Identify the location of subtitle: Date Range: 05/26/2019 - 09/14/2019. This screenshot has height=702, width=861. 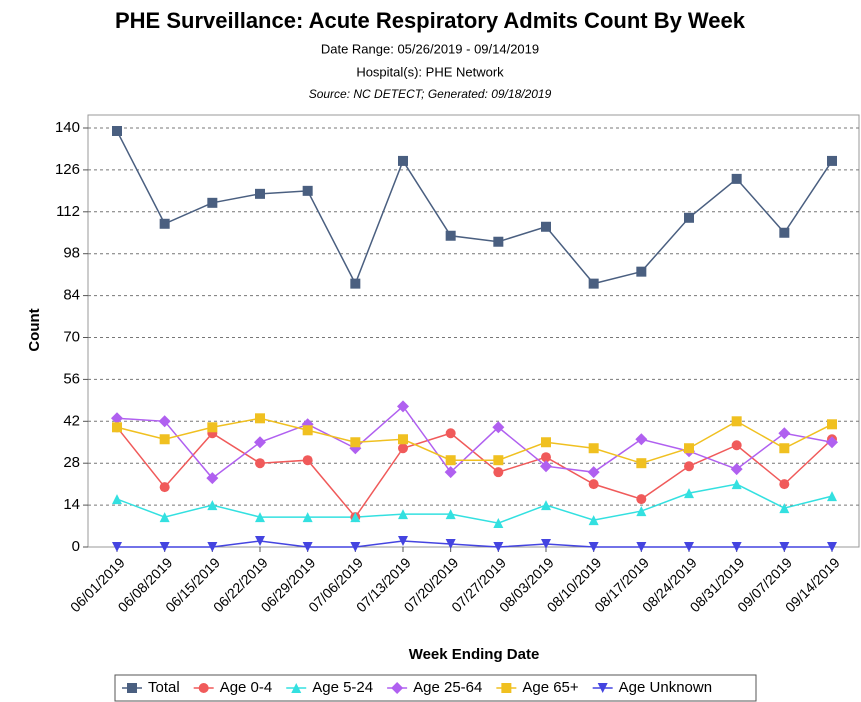
(430, 48).